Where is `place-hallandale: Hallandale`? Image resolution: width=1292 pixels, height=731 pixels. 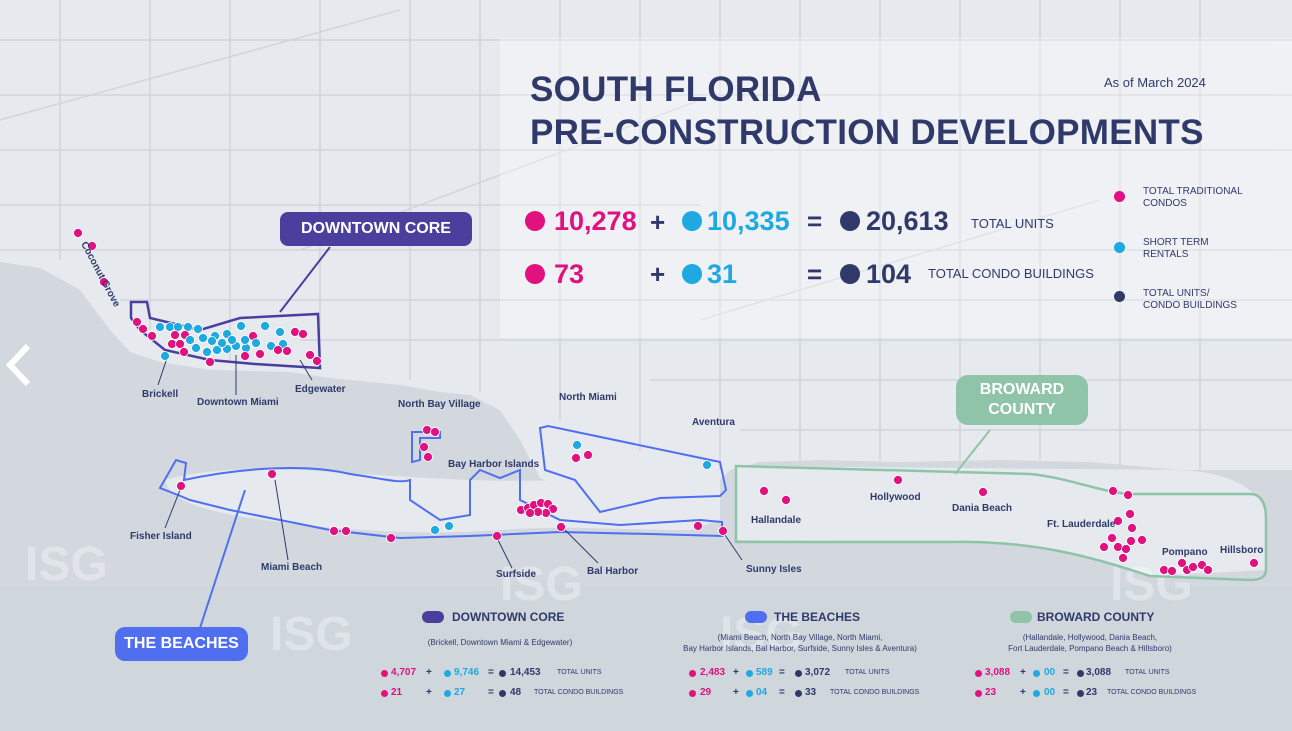 place-hallandale: Hallandale is located at coordinates (776, 520).